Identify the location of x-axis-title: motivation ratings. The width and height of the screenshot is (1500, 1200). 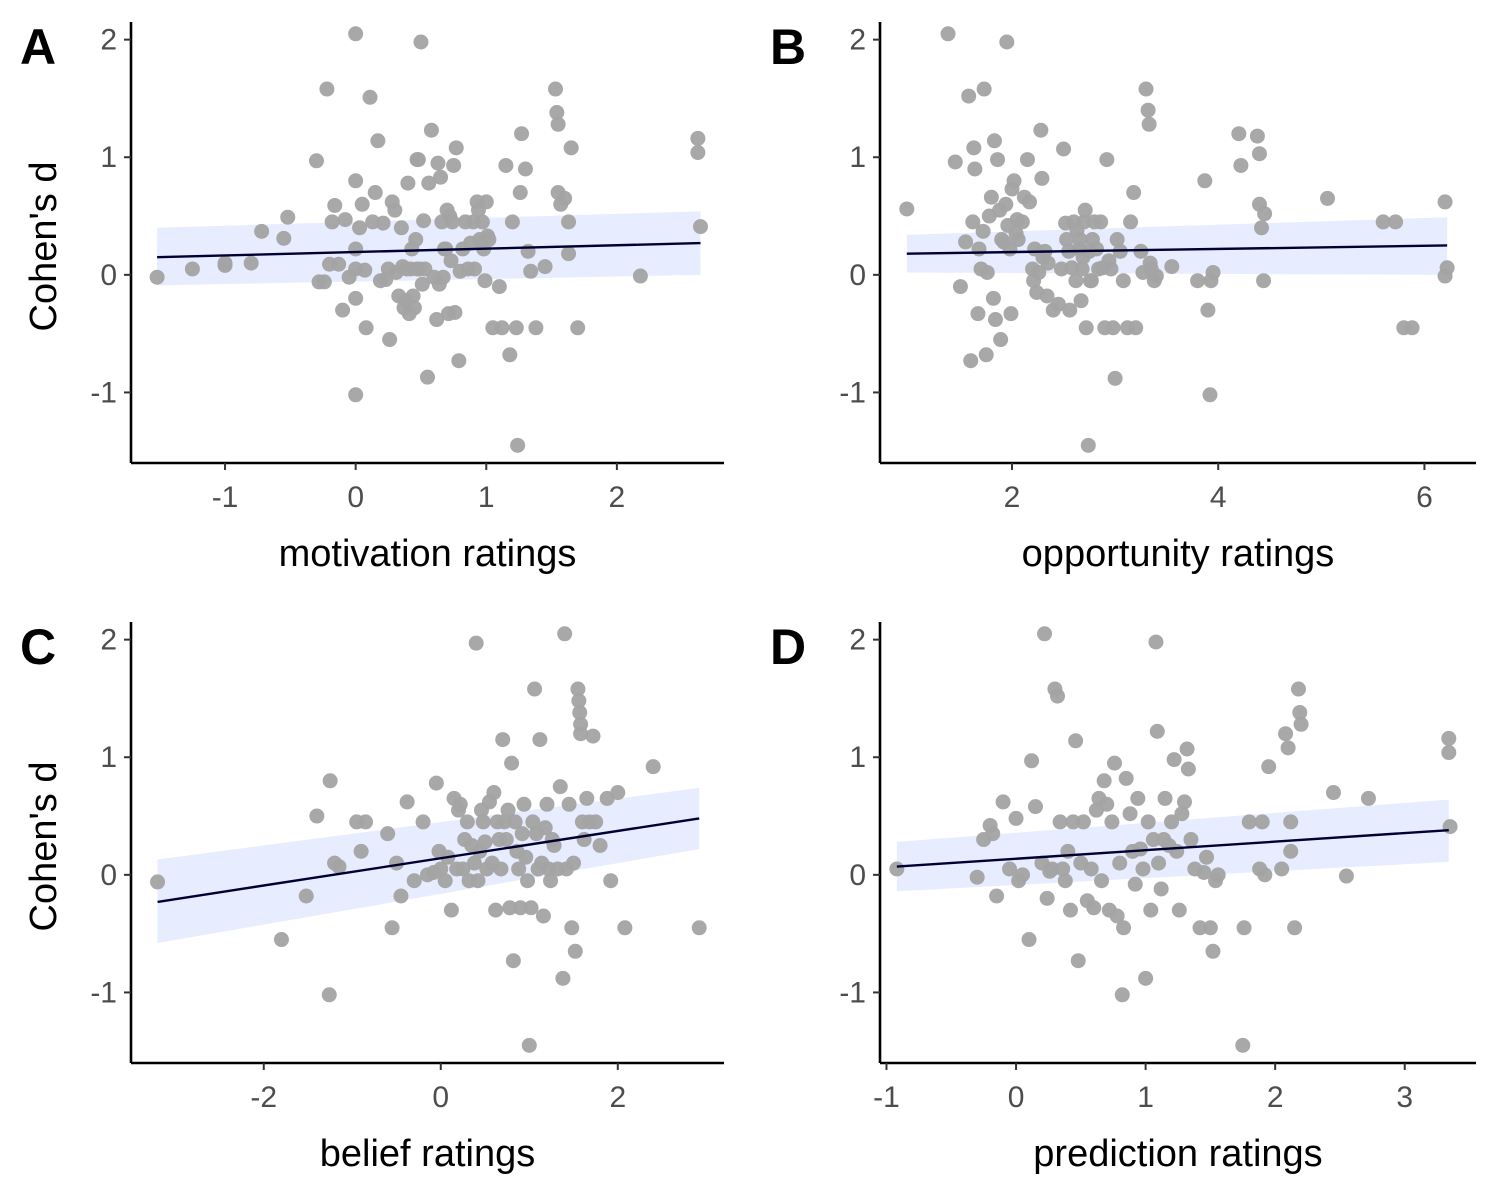
(428, 554).